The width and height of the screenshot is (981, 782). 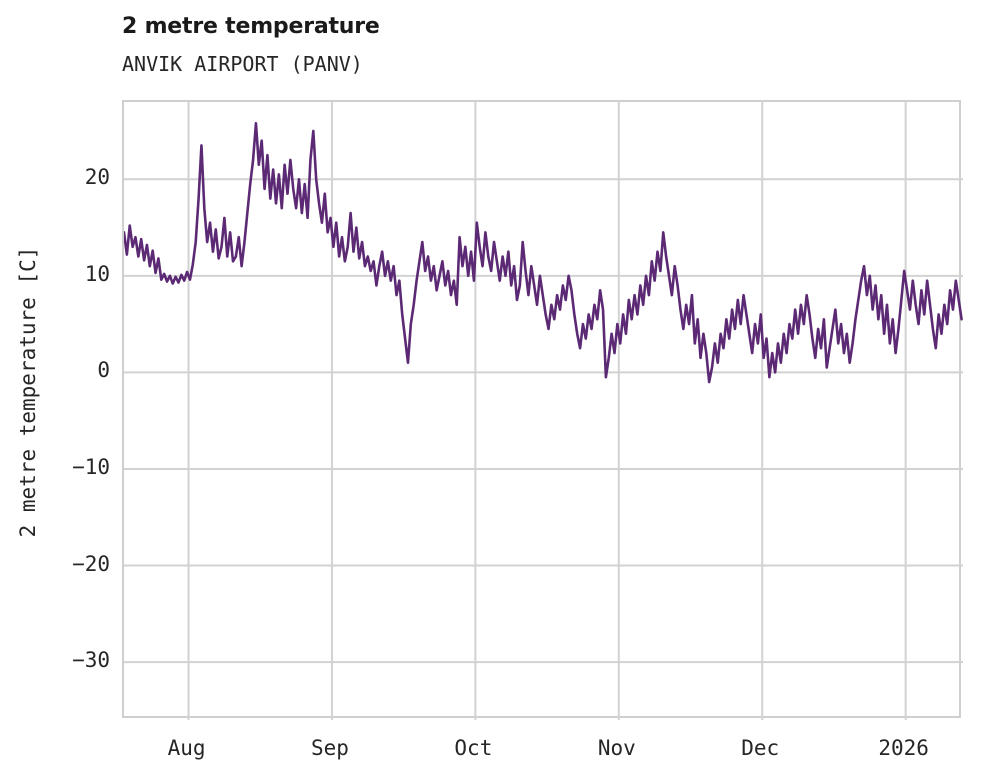 What do you see at coordinates (186, 748) in the screenshot?
I see `x-axis-tick-label: Aug` at bounding box center [186, 748].